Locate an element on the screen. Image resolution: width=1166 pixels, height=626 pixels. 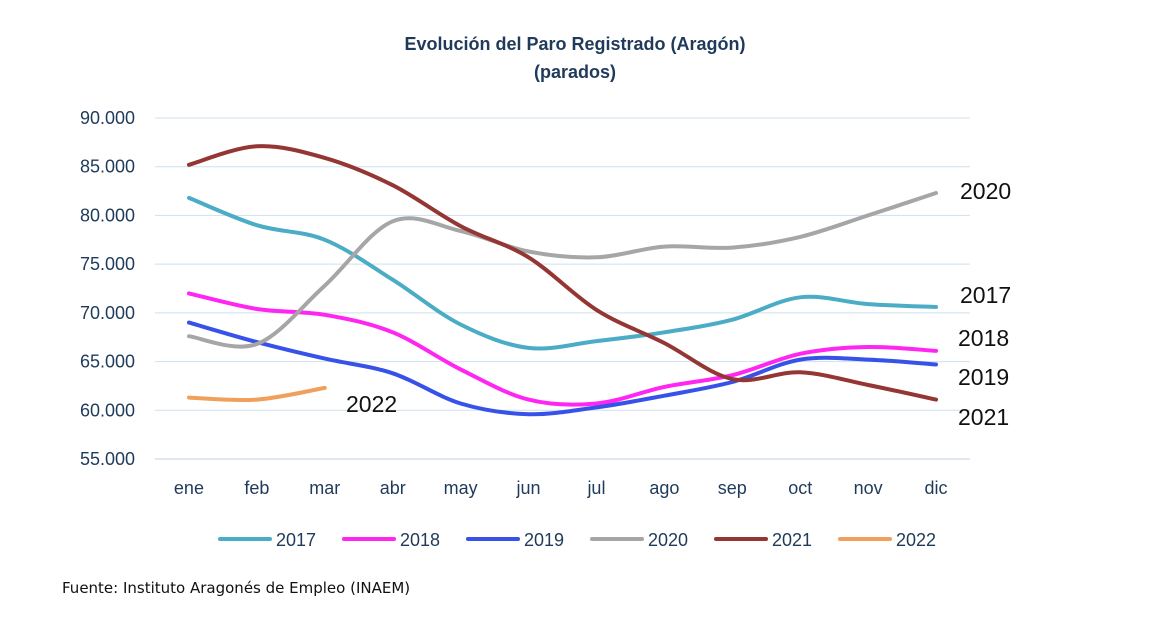
x-tick-label: ago is located at coordinates (664, 488).